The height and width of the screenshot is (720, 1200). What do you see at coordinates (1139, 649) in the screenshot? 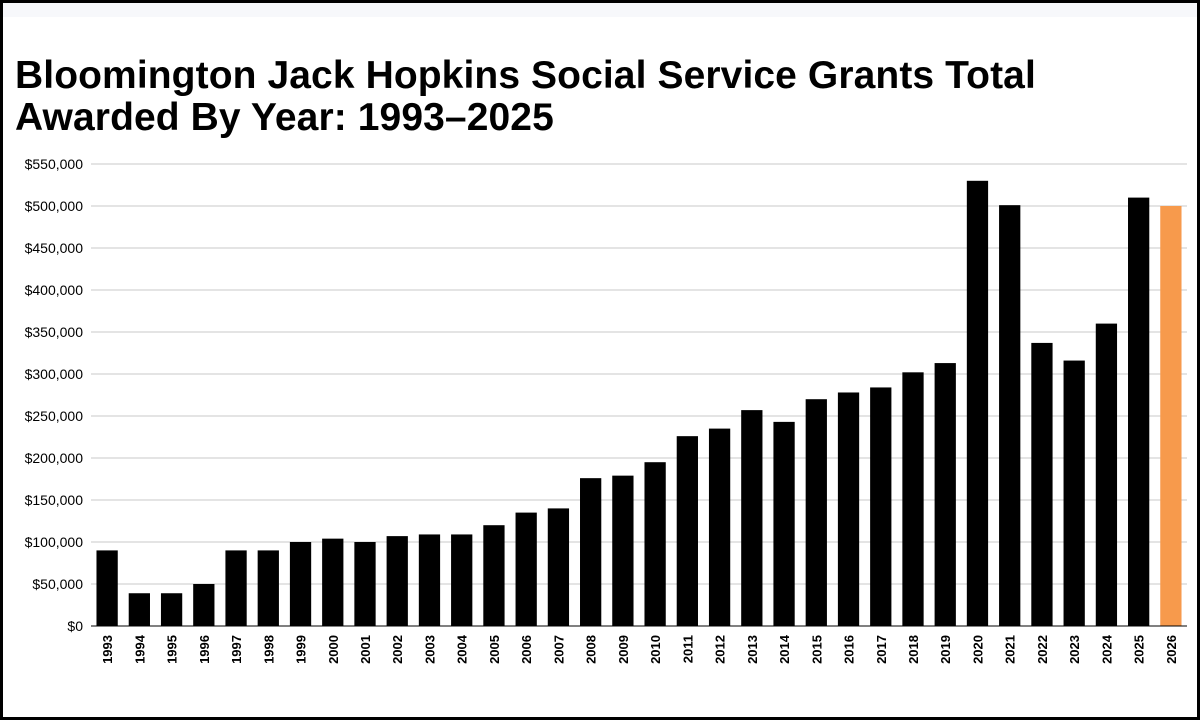
I see `x-tick-label: 2025` at bounding box center [1139, 649].